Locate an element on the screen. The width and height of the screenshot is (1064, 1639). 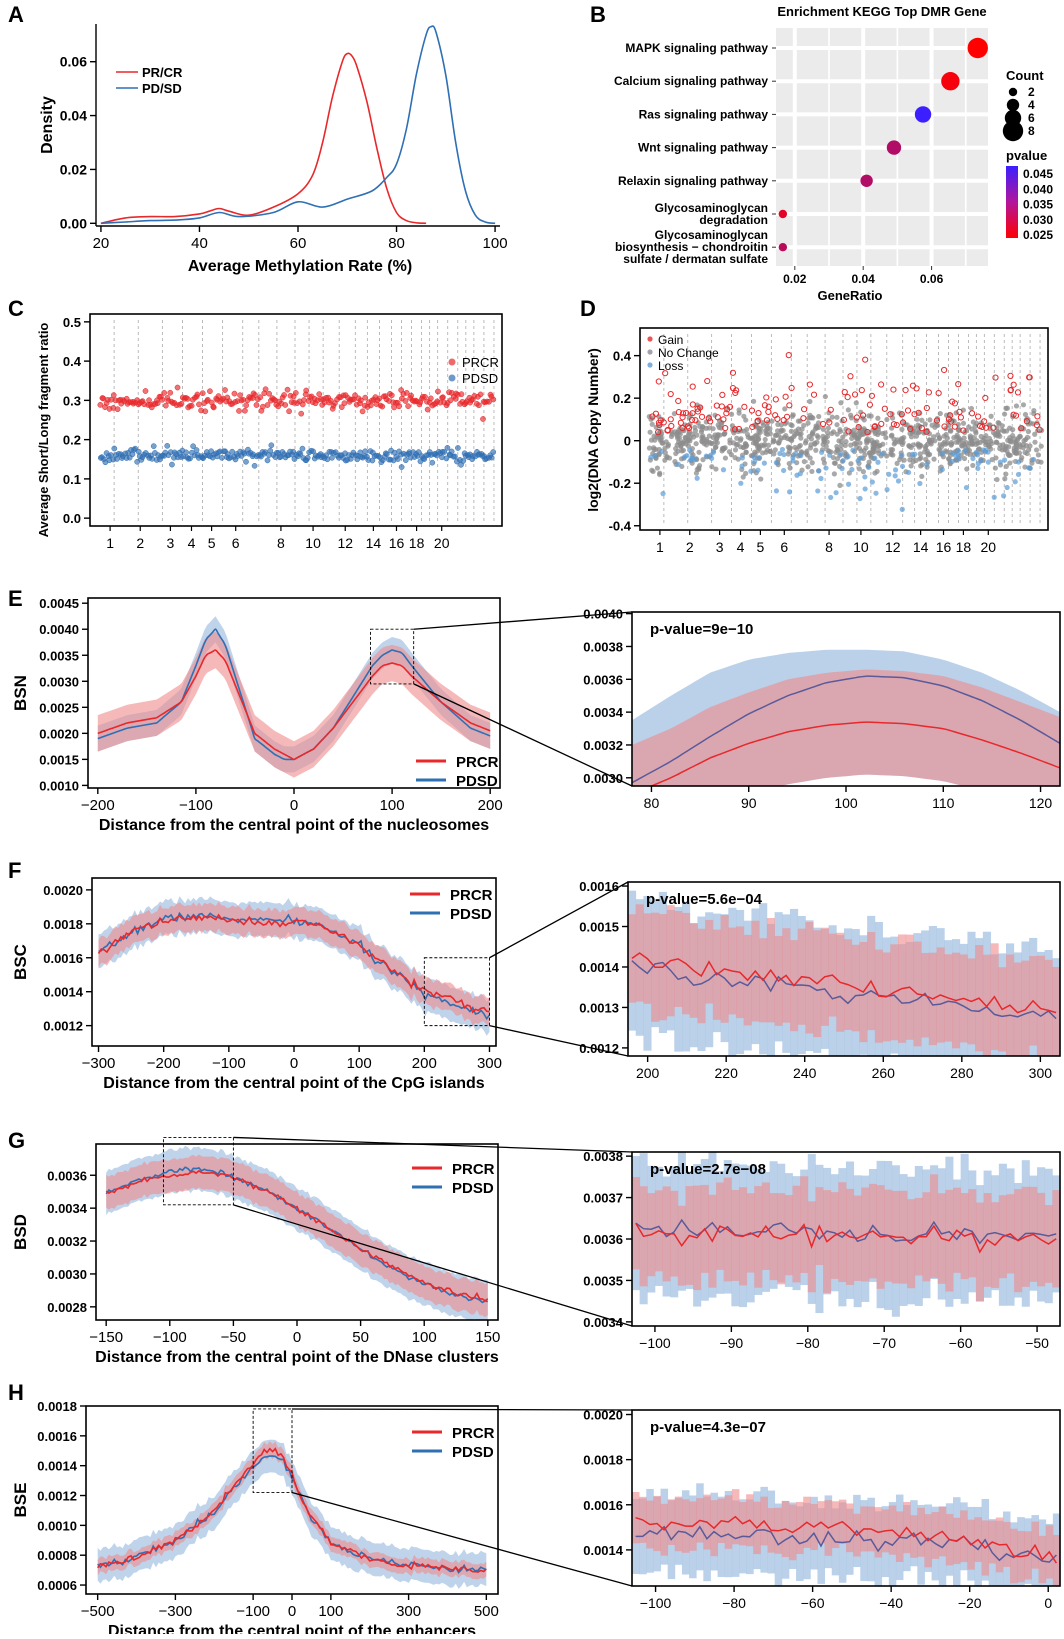
x-tick-label-H: 500 is located at coordinates (486, 1611).